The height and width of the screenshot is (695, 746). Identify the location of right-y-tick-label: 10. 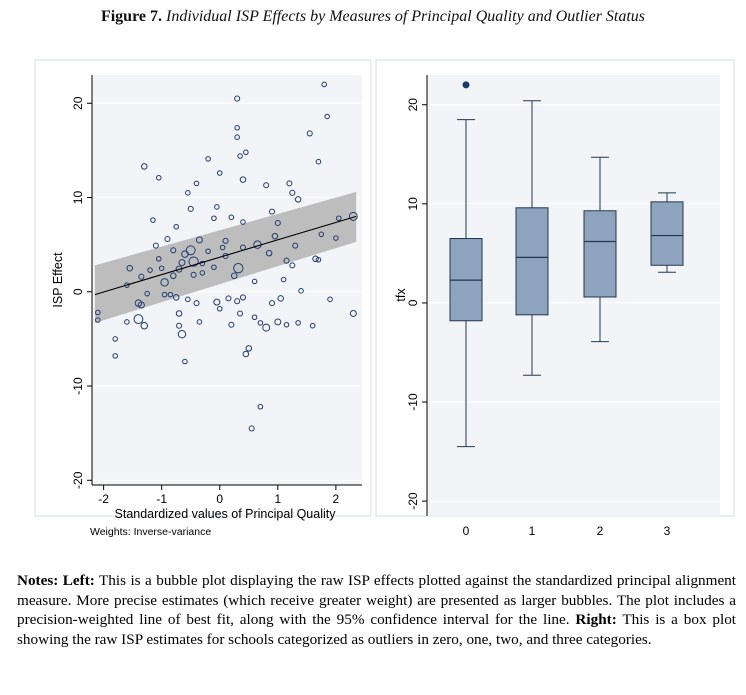
(413, 204).